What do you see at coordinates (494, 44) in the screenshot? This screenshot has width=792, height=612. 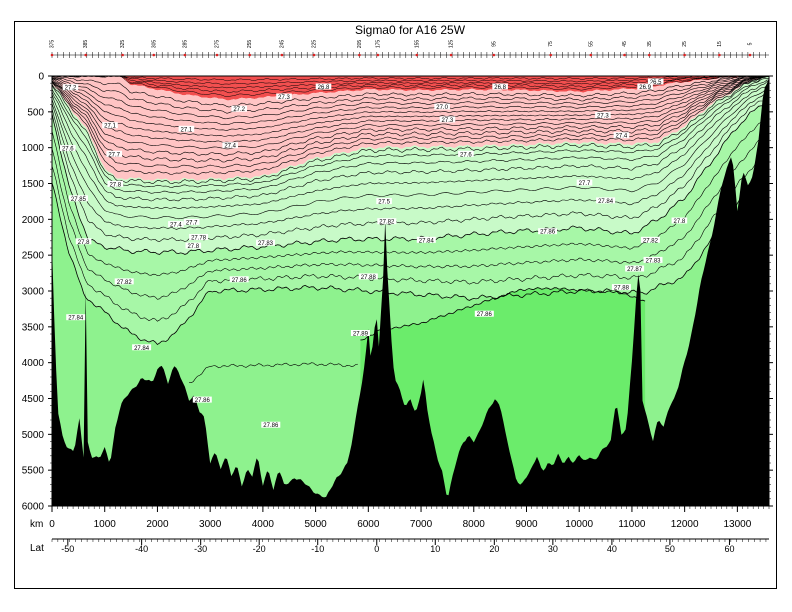 I see `station-label: 95` at bounding box center [494, 44].